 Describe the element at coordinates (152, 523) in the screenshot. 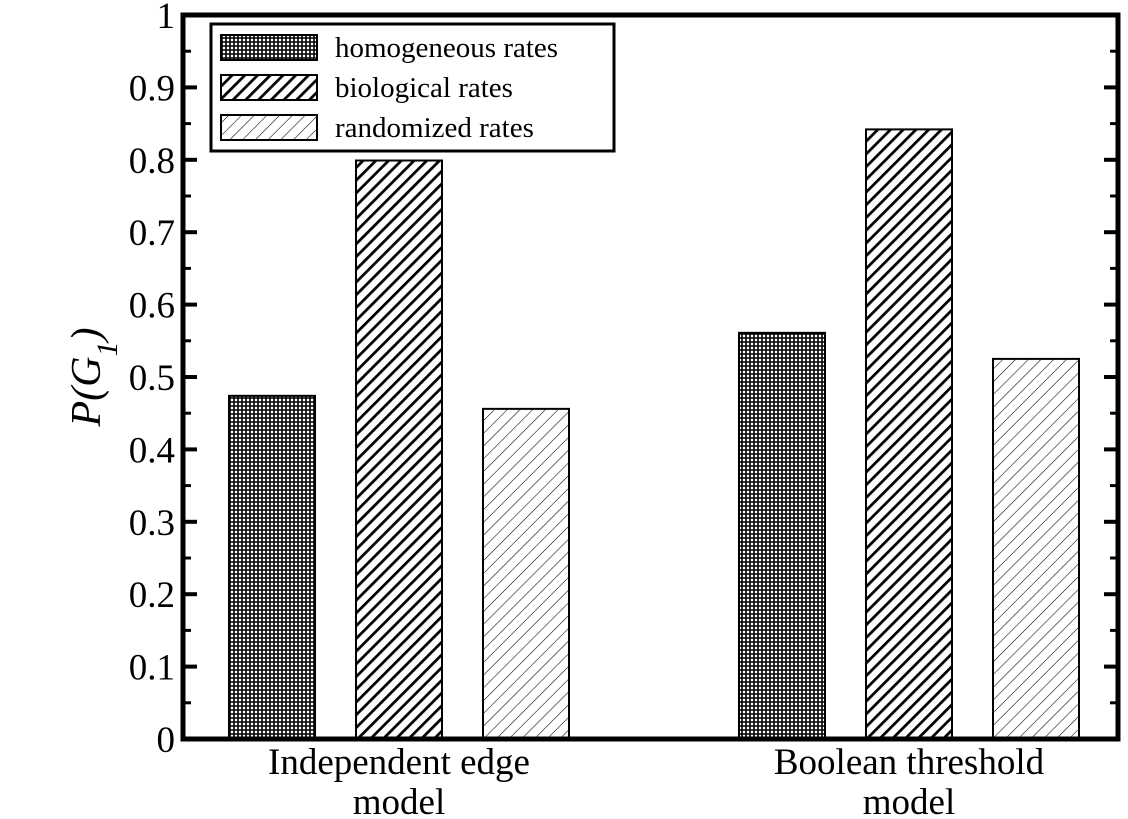

I see `y-tick-label: 0.3` at that location.